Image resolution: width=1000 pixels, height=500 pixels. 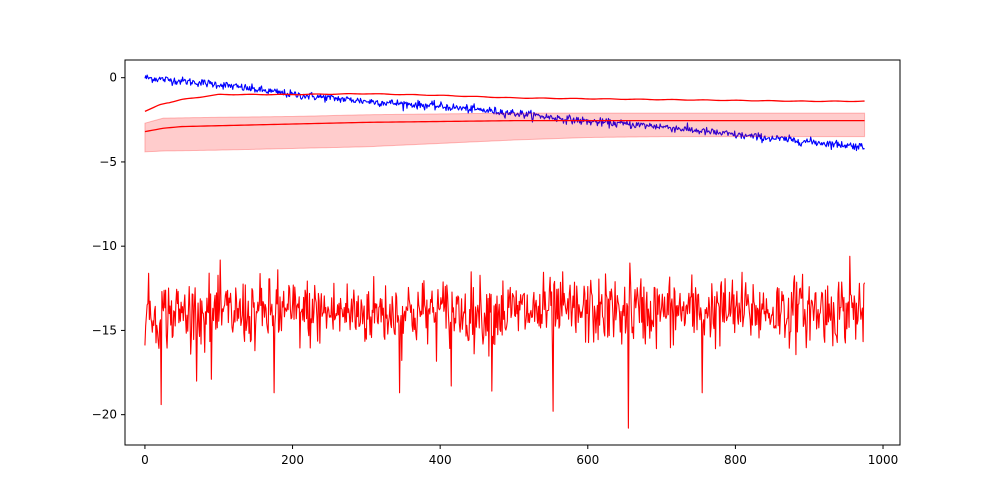 I want to click on x-tick-label: 800, so click(x=735, y=460).